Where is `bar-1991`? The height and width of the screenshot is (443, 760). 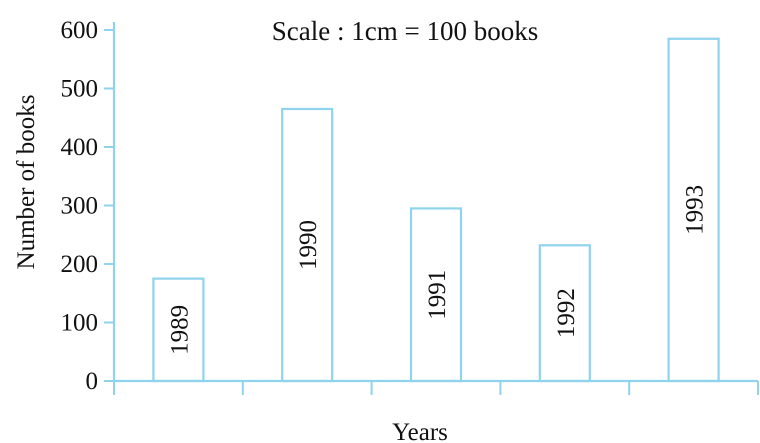
bar-1991 is located at coordinates (436, 295).